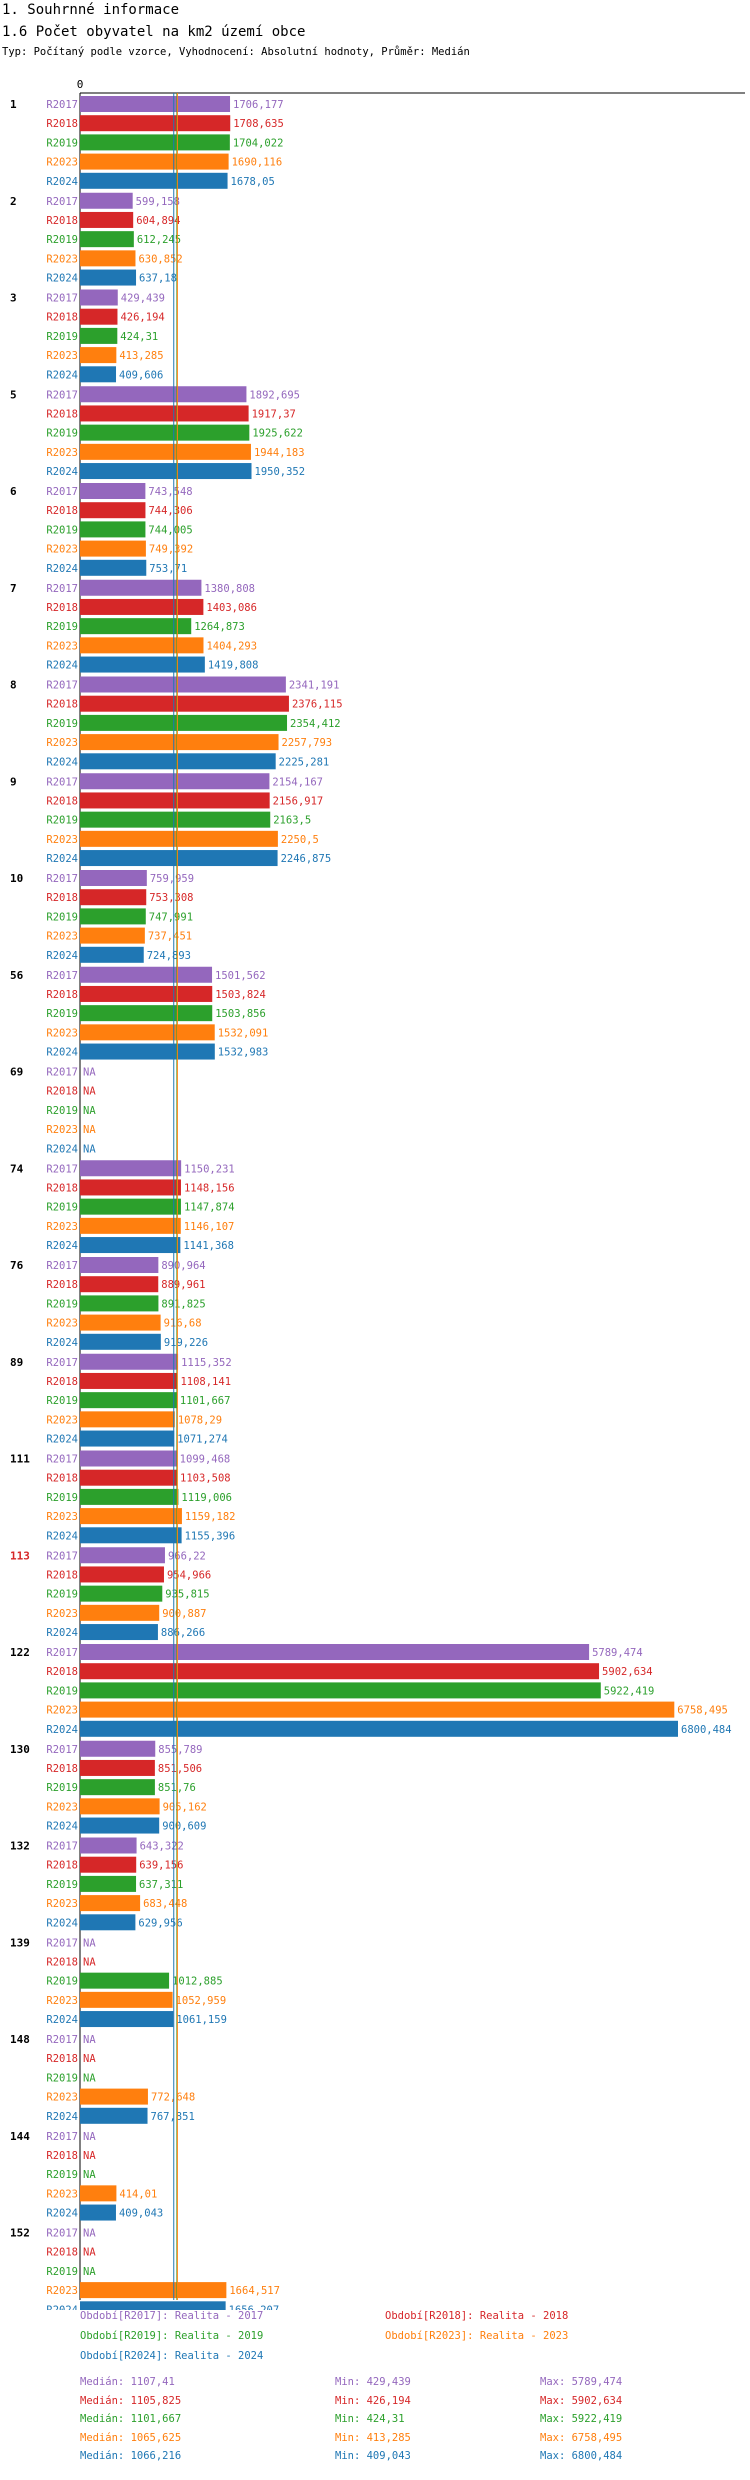 The image size is (750, 2480). I want to click on group-label: 132, so click(20, 1846).